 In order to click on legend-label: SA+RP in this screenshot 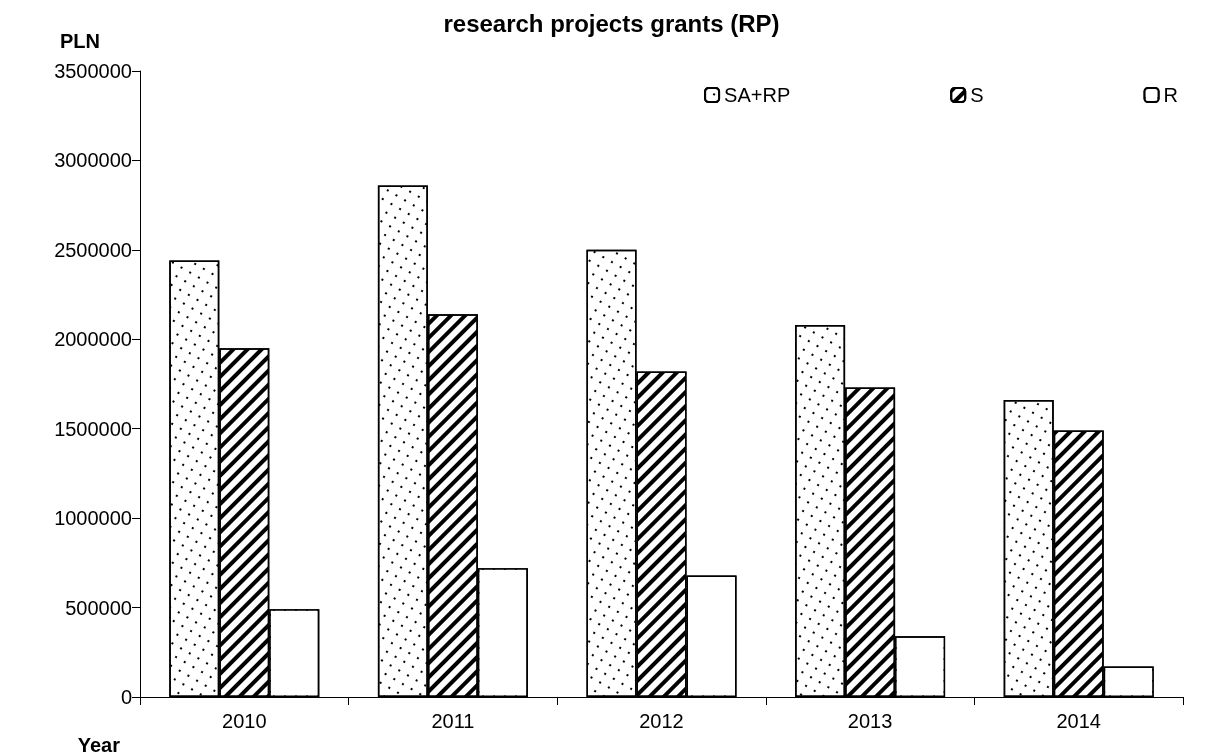, I will do `click(757, 95)`.